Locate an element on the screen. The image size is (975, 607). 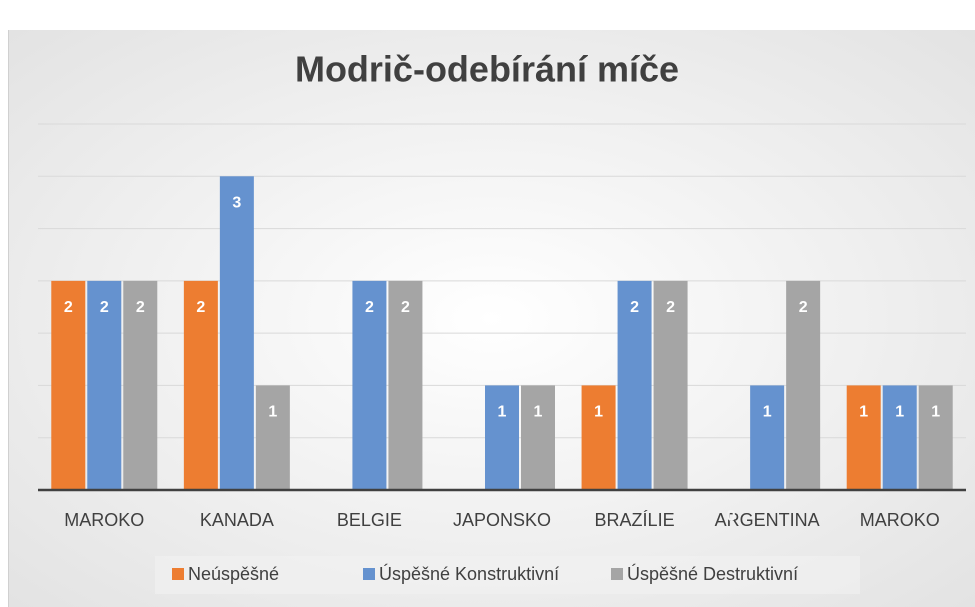
data-label: 0 is located at coordinates (731, 516).